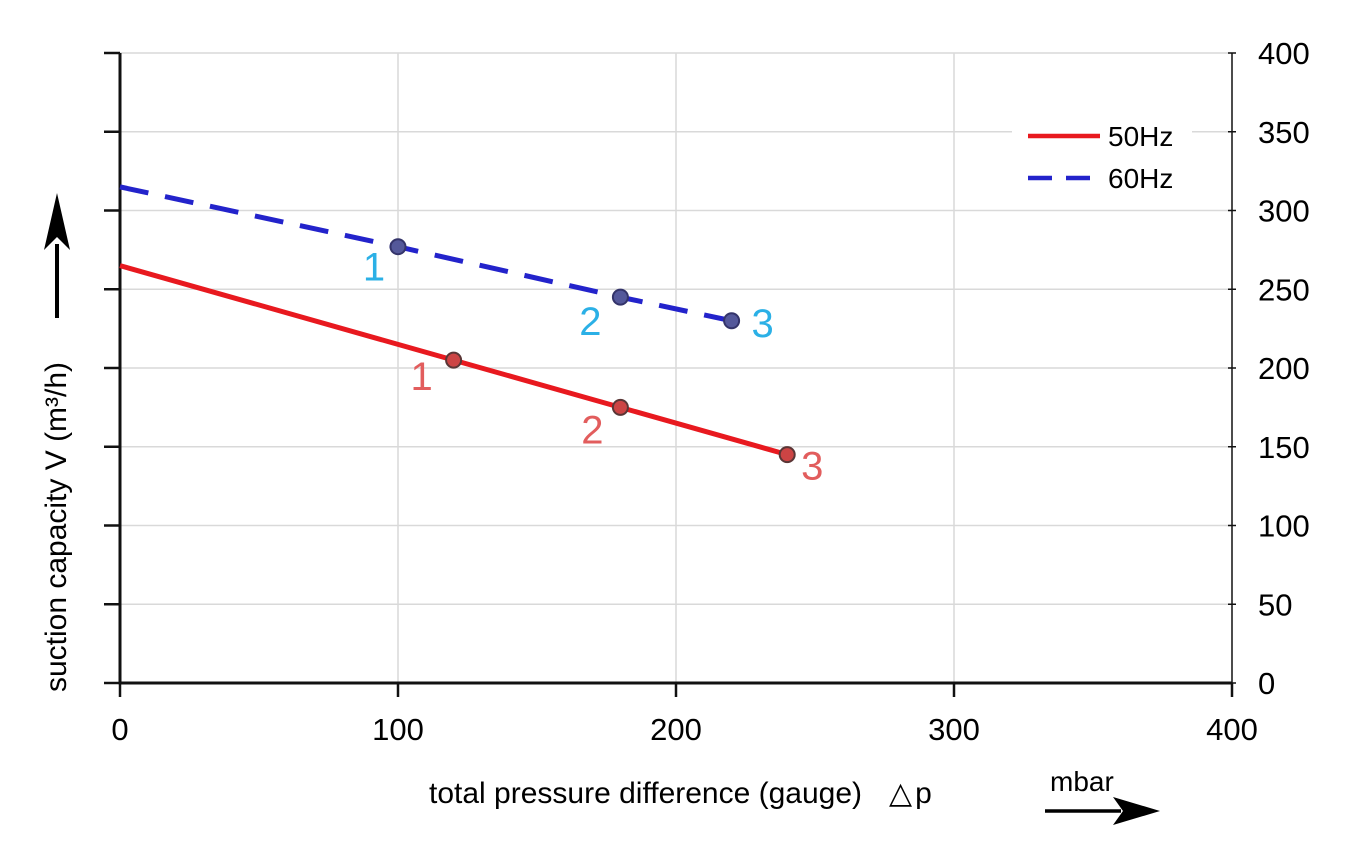 This screenshot has height=845, width=1359. I want to click on y-axis-arrowhead-icon, so click(57, 221).